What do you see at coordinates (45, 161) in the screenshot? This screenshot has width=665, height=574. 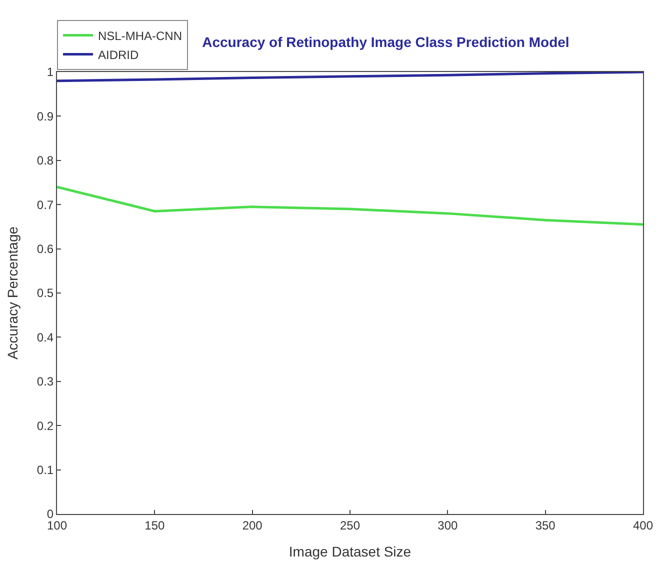 I see `y-tick-label: 0.8` at bounding box center [45, 161].